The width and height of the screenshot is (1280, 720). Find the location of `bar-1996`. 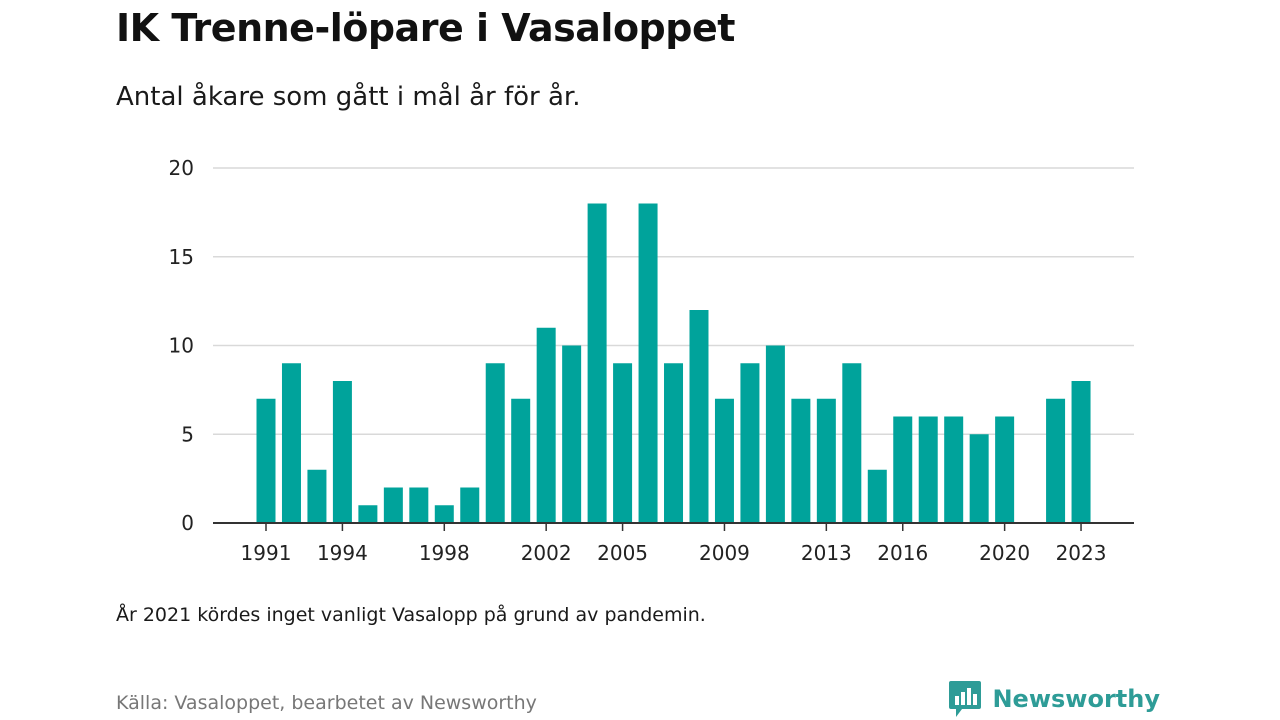

bar-1996 is located at coordinates (393, 505).